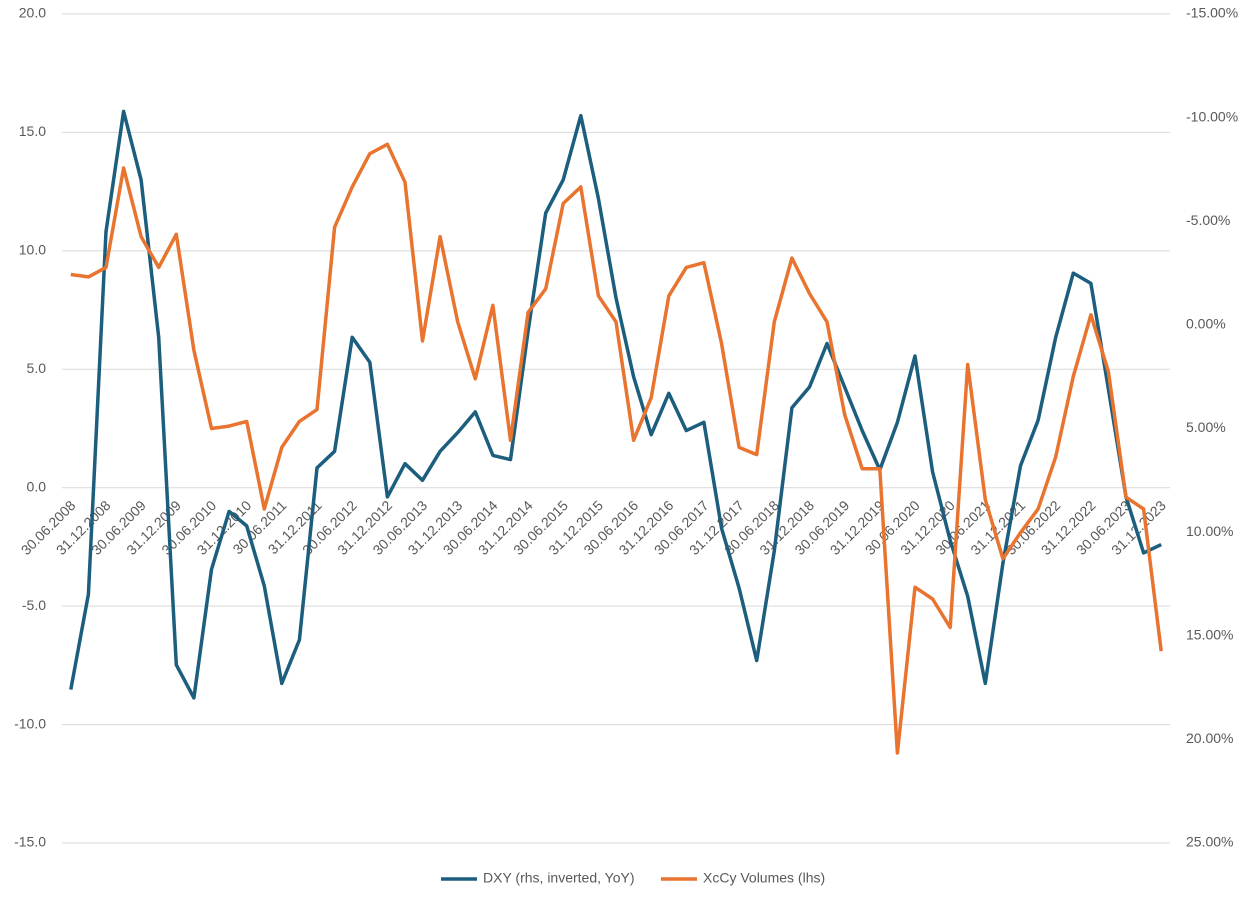  What do you see at coordinates (1209, 531) in the screenshot?
I see `y2-tick-label: 10.00%` at bounding box center [1209, 531].